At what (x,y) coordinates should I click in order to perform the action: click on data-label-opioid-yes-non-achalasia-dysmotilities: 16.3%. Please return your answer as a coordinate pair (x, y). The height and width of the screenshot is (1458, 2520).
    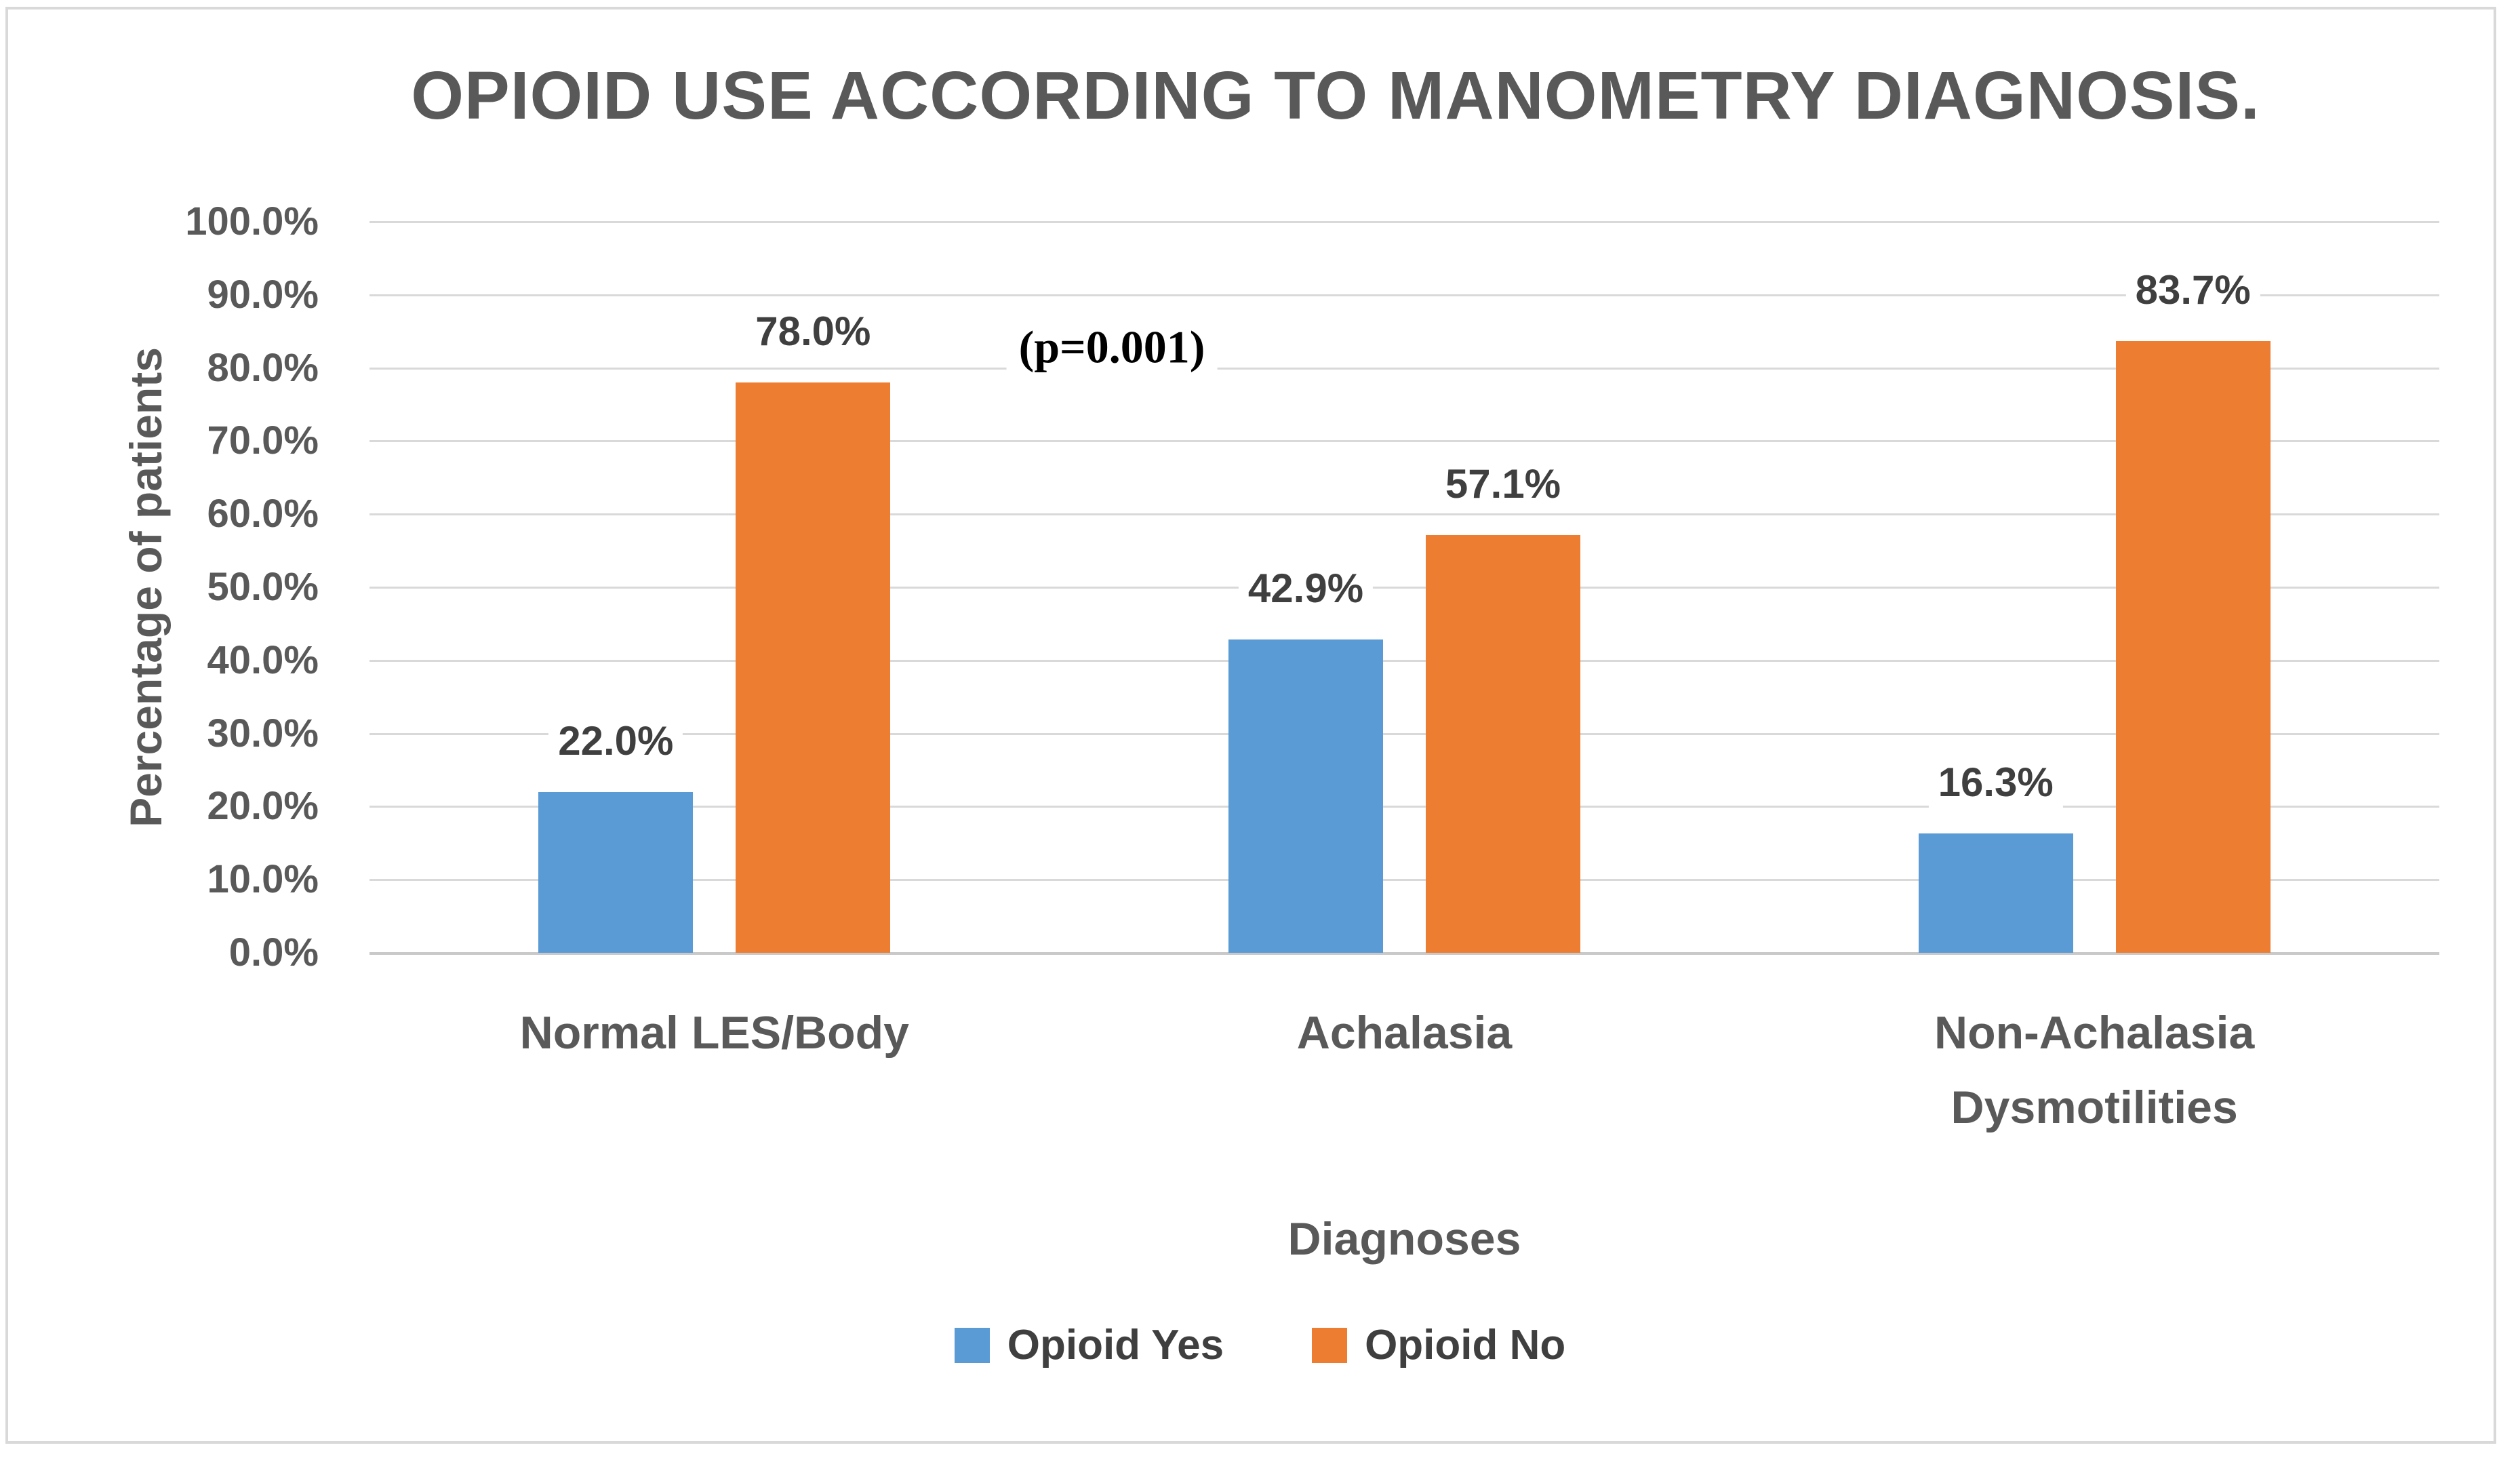
    Looking at the image, I should click on (1995, 782).